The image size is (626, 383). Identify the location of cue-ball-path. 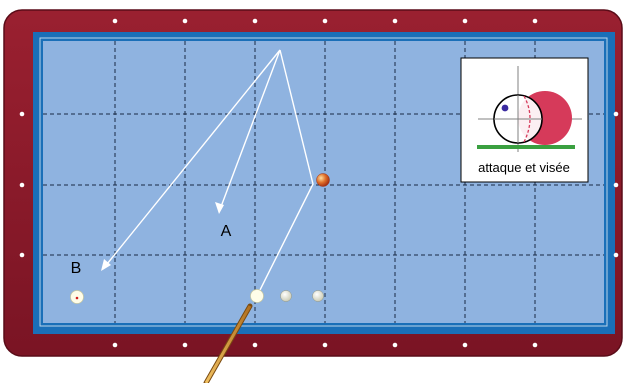
(285, 173).